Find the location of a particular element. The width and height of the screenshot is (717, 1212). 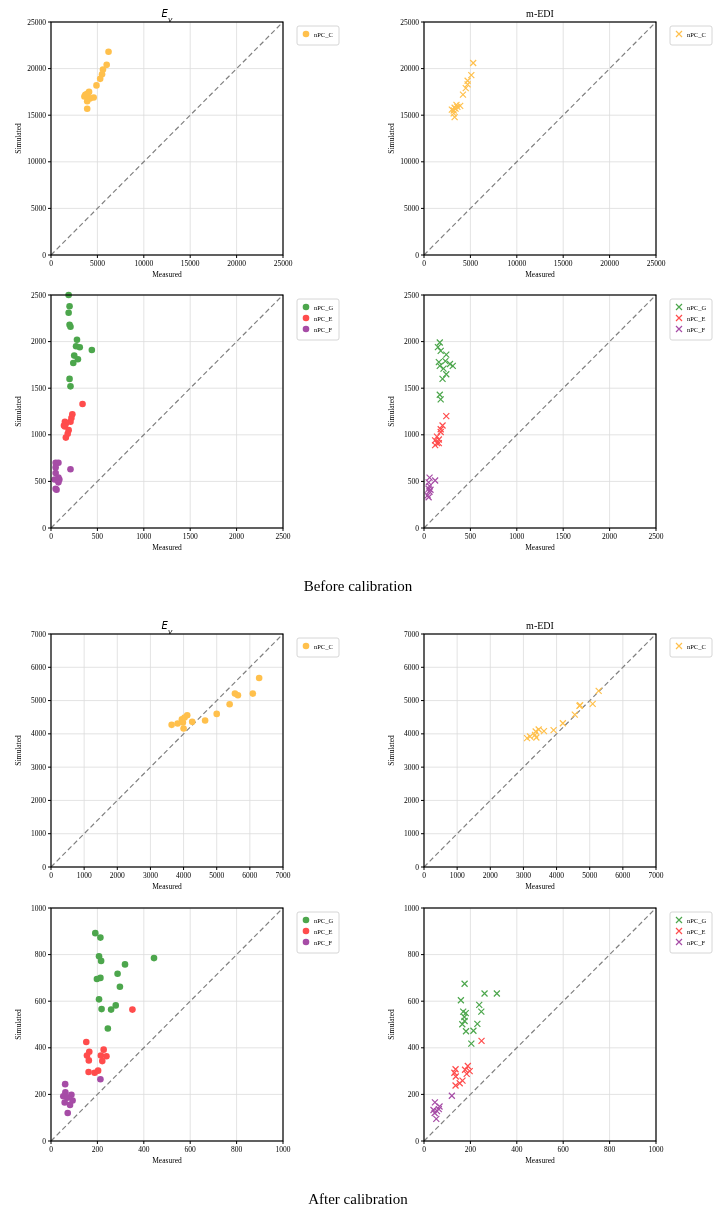

text: Before calibration is located at coordinates (358, 586).